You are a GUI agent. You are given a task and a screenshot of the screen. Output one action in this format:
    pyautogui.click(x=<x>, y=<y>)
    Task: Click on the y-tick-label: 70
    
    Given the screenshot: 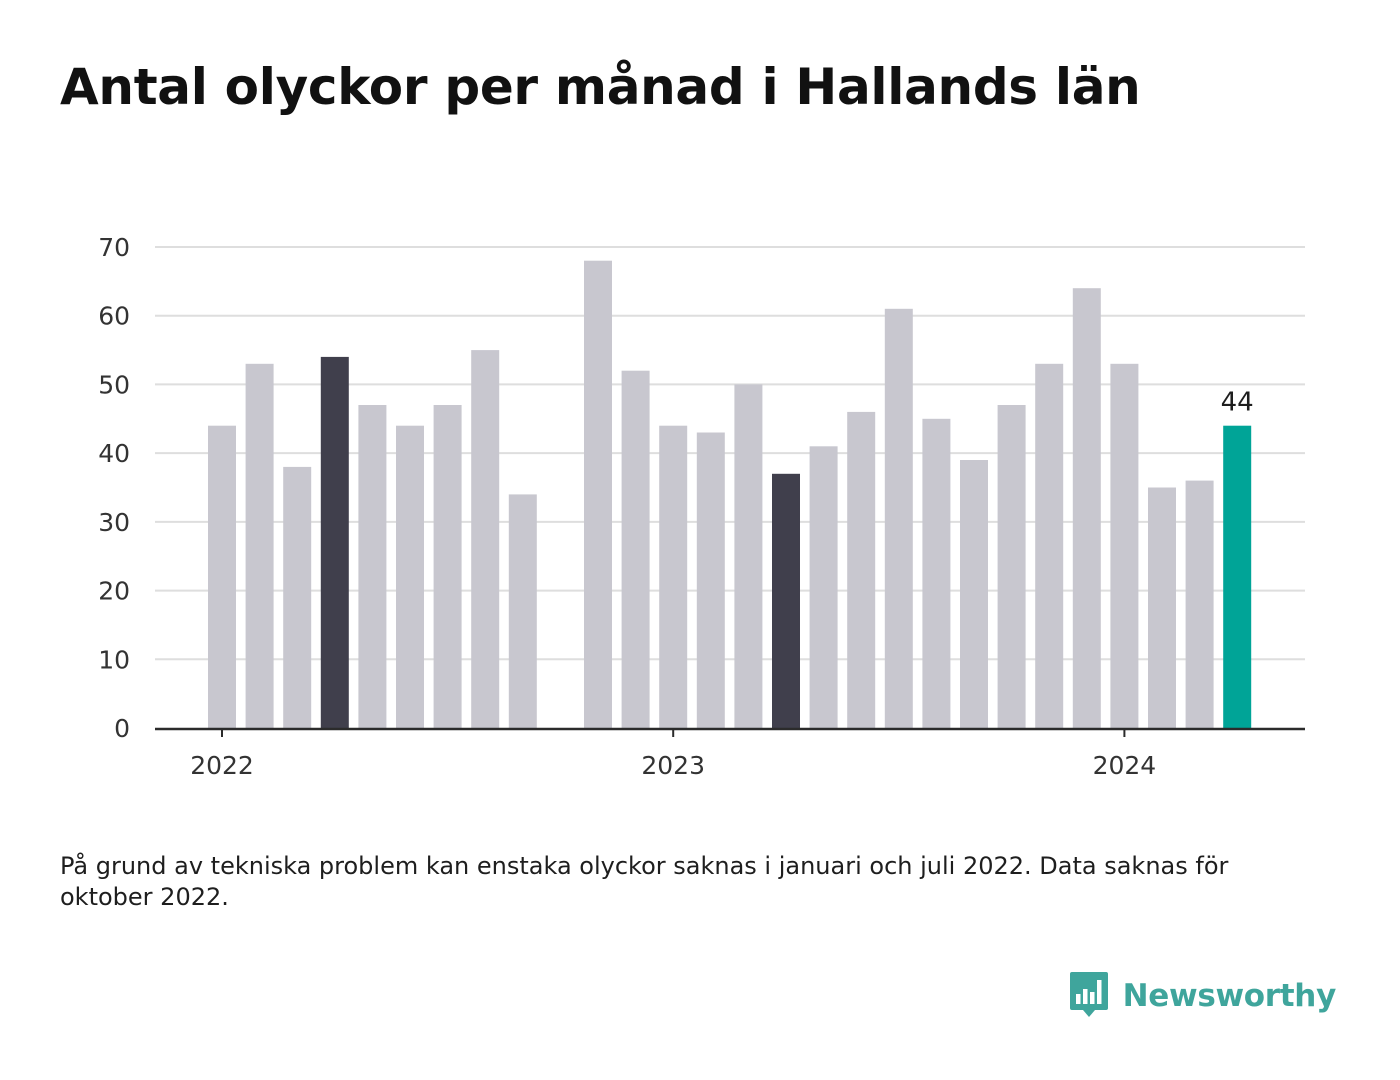 What is the action you would take?
    pyautogui.click(x=114, y=247)
    